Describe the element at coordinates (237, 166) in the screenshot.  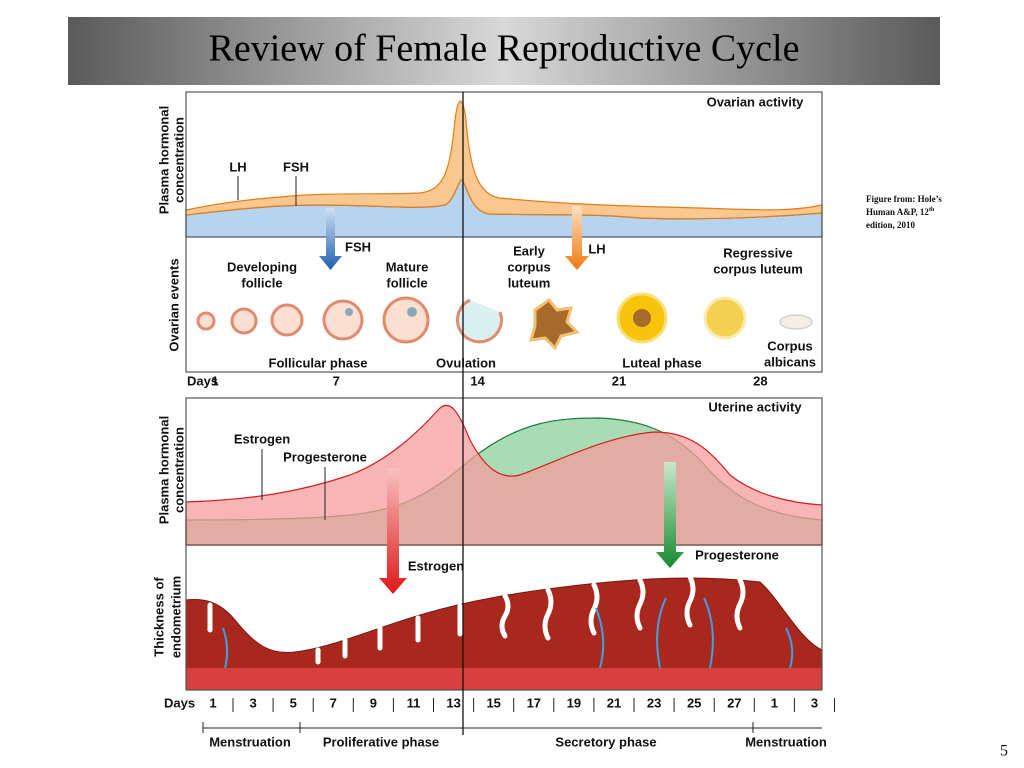
I see `curve-label: LH` at that location.